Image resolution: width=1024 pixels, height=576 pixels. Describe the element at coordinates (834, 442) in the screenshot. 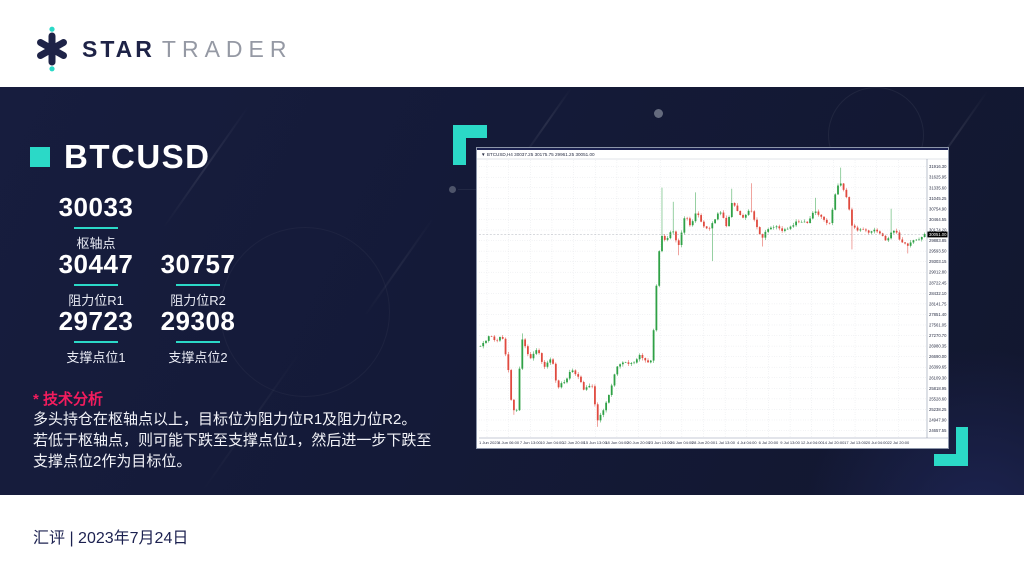

I see `svg-text: 14 Jul 20:00` at that location.